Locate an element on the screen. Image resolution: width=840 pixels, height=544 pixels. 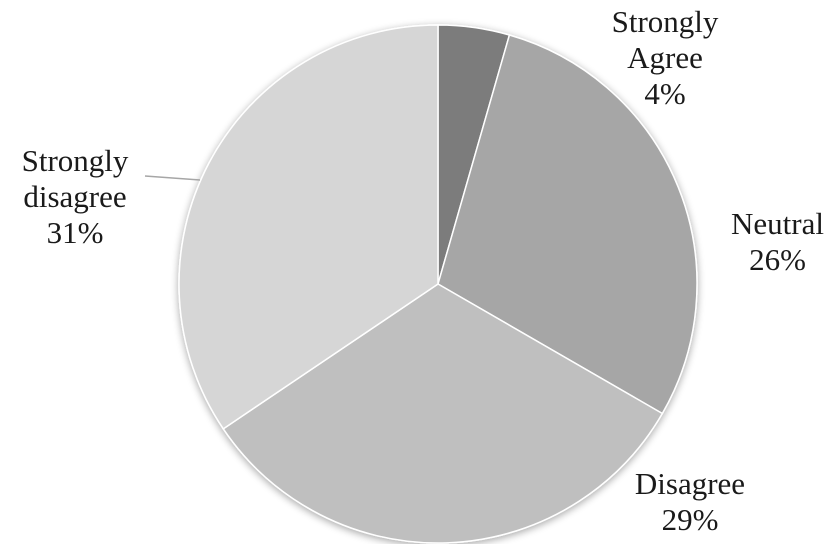
leader-line-strongly-disagree is located at coordinates (172, 178).